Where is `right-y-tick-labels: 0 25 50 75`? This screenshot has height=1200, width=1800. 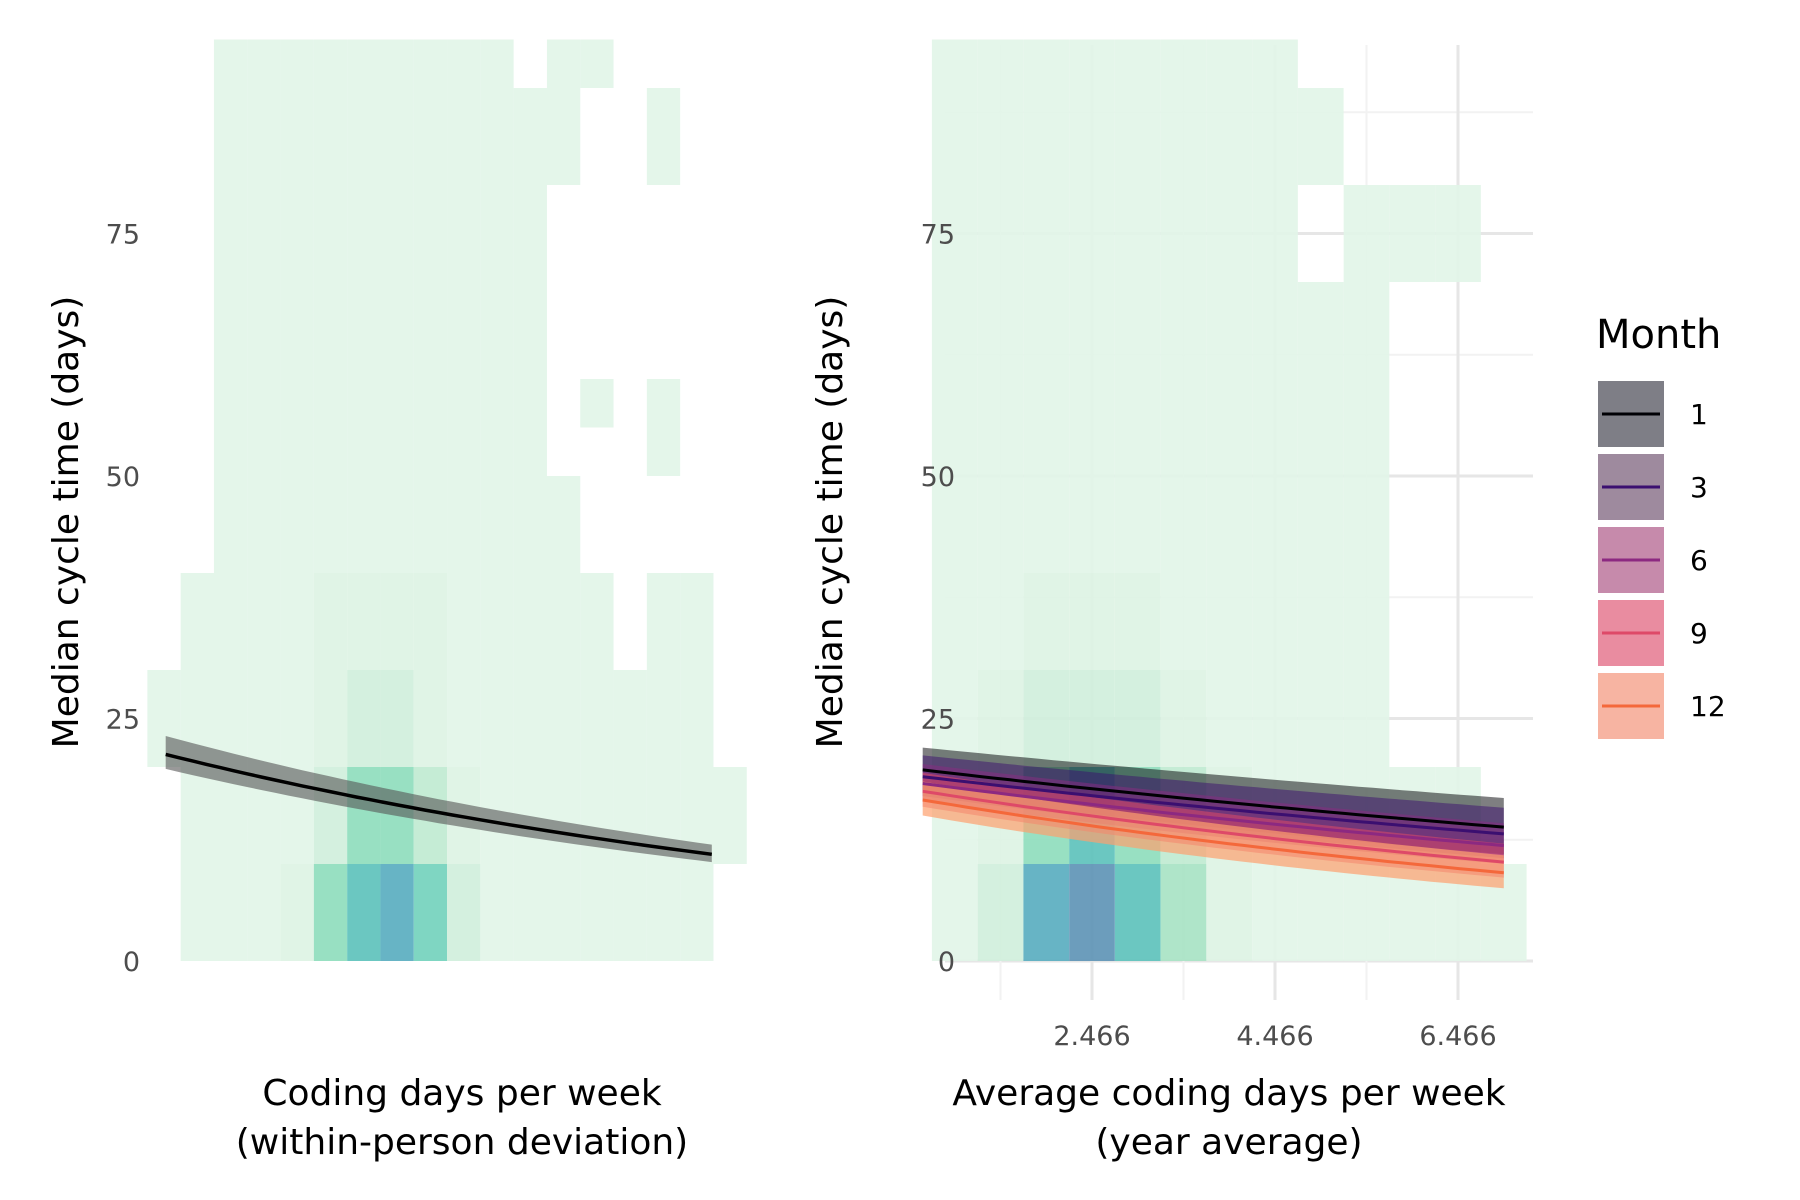
right-y-tick-labels: 0 25 50 75 is located at coordinates (938, 599).